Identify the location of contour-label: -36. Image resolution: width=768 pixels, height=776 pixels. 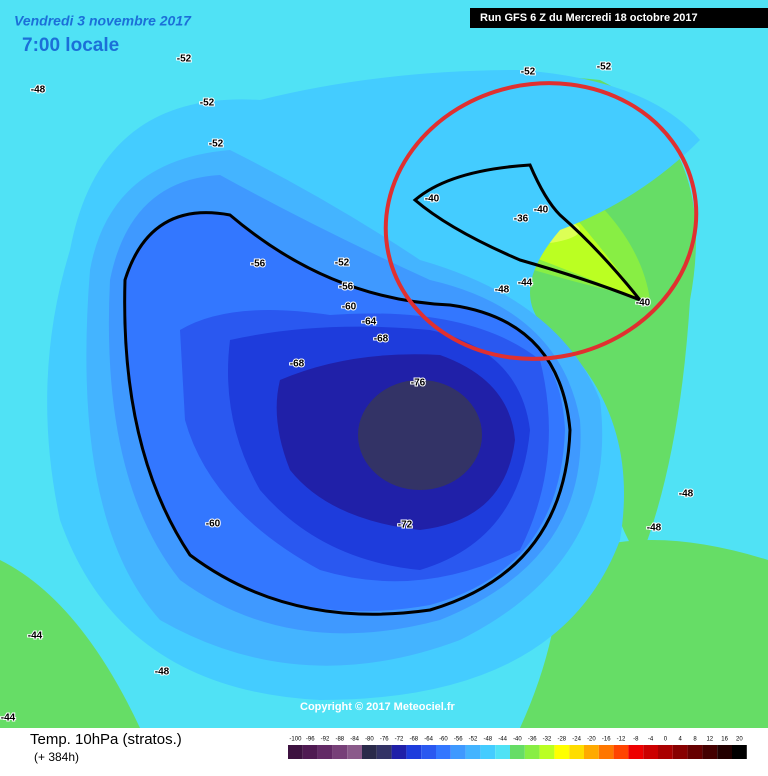
(521, 219).